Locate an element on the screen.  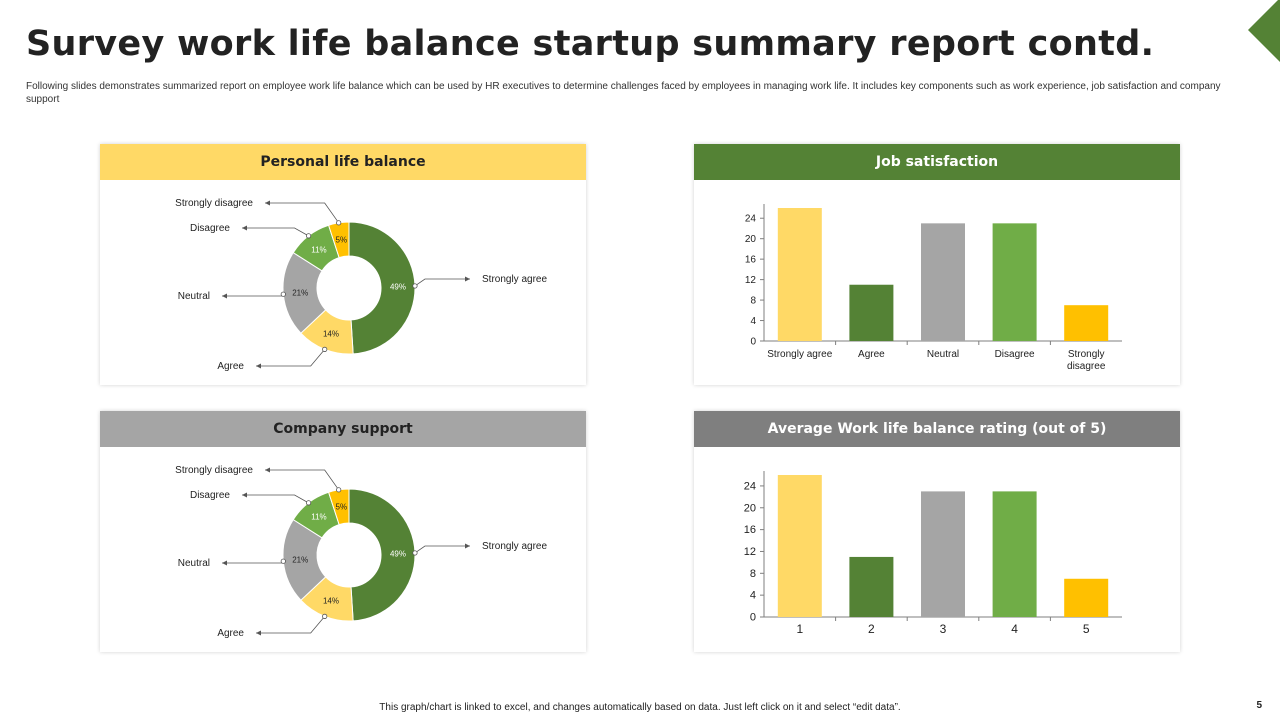
x-category-label-2: Neutral is located at coordinates (943, 354).